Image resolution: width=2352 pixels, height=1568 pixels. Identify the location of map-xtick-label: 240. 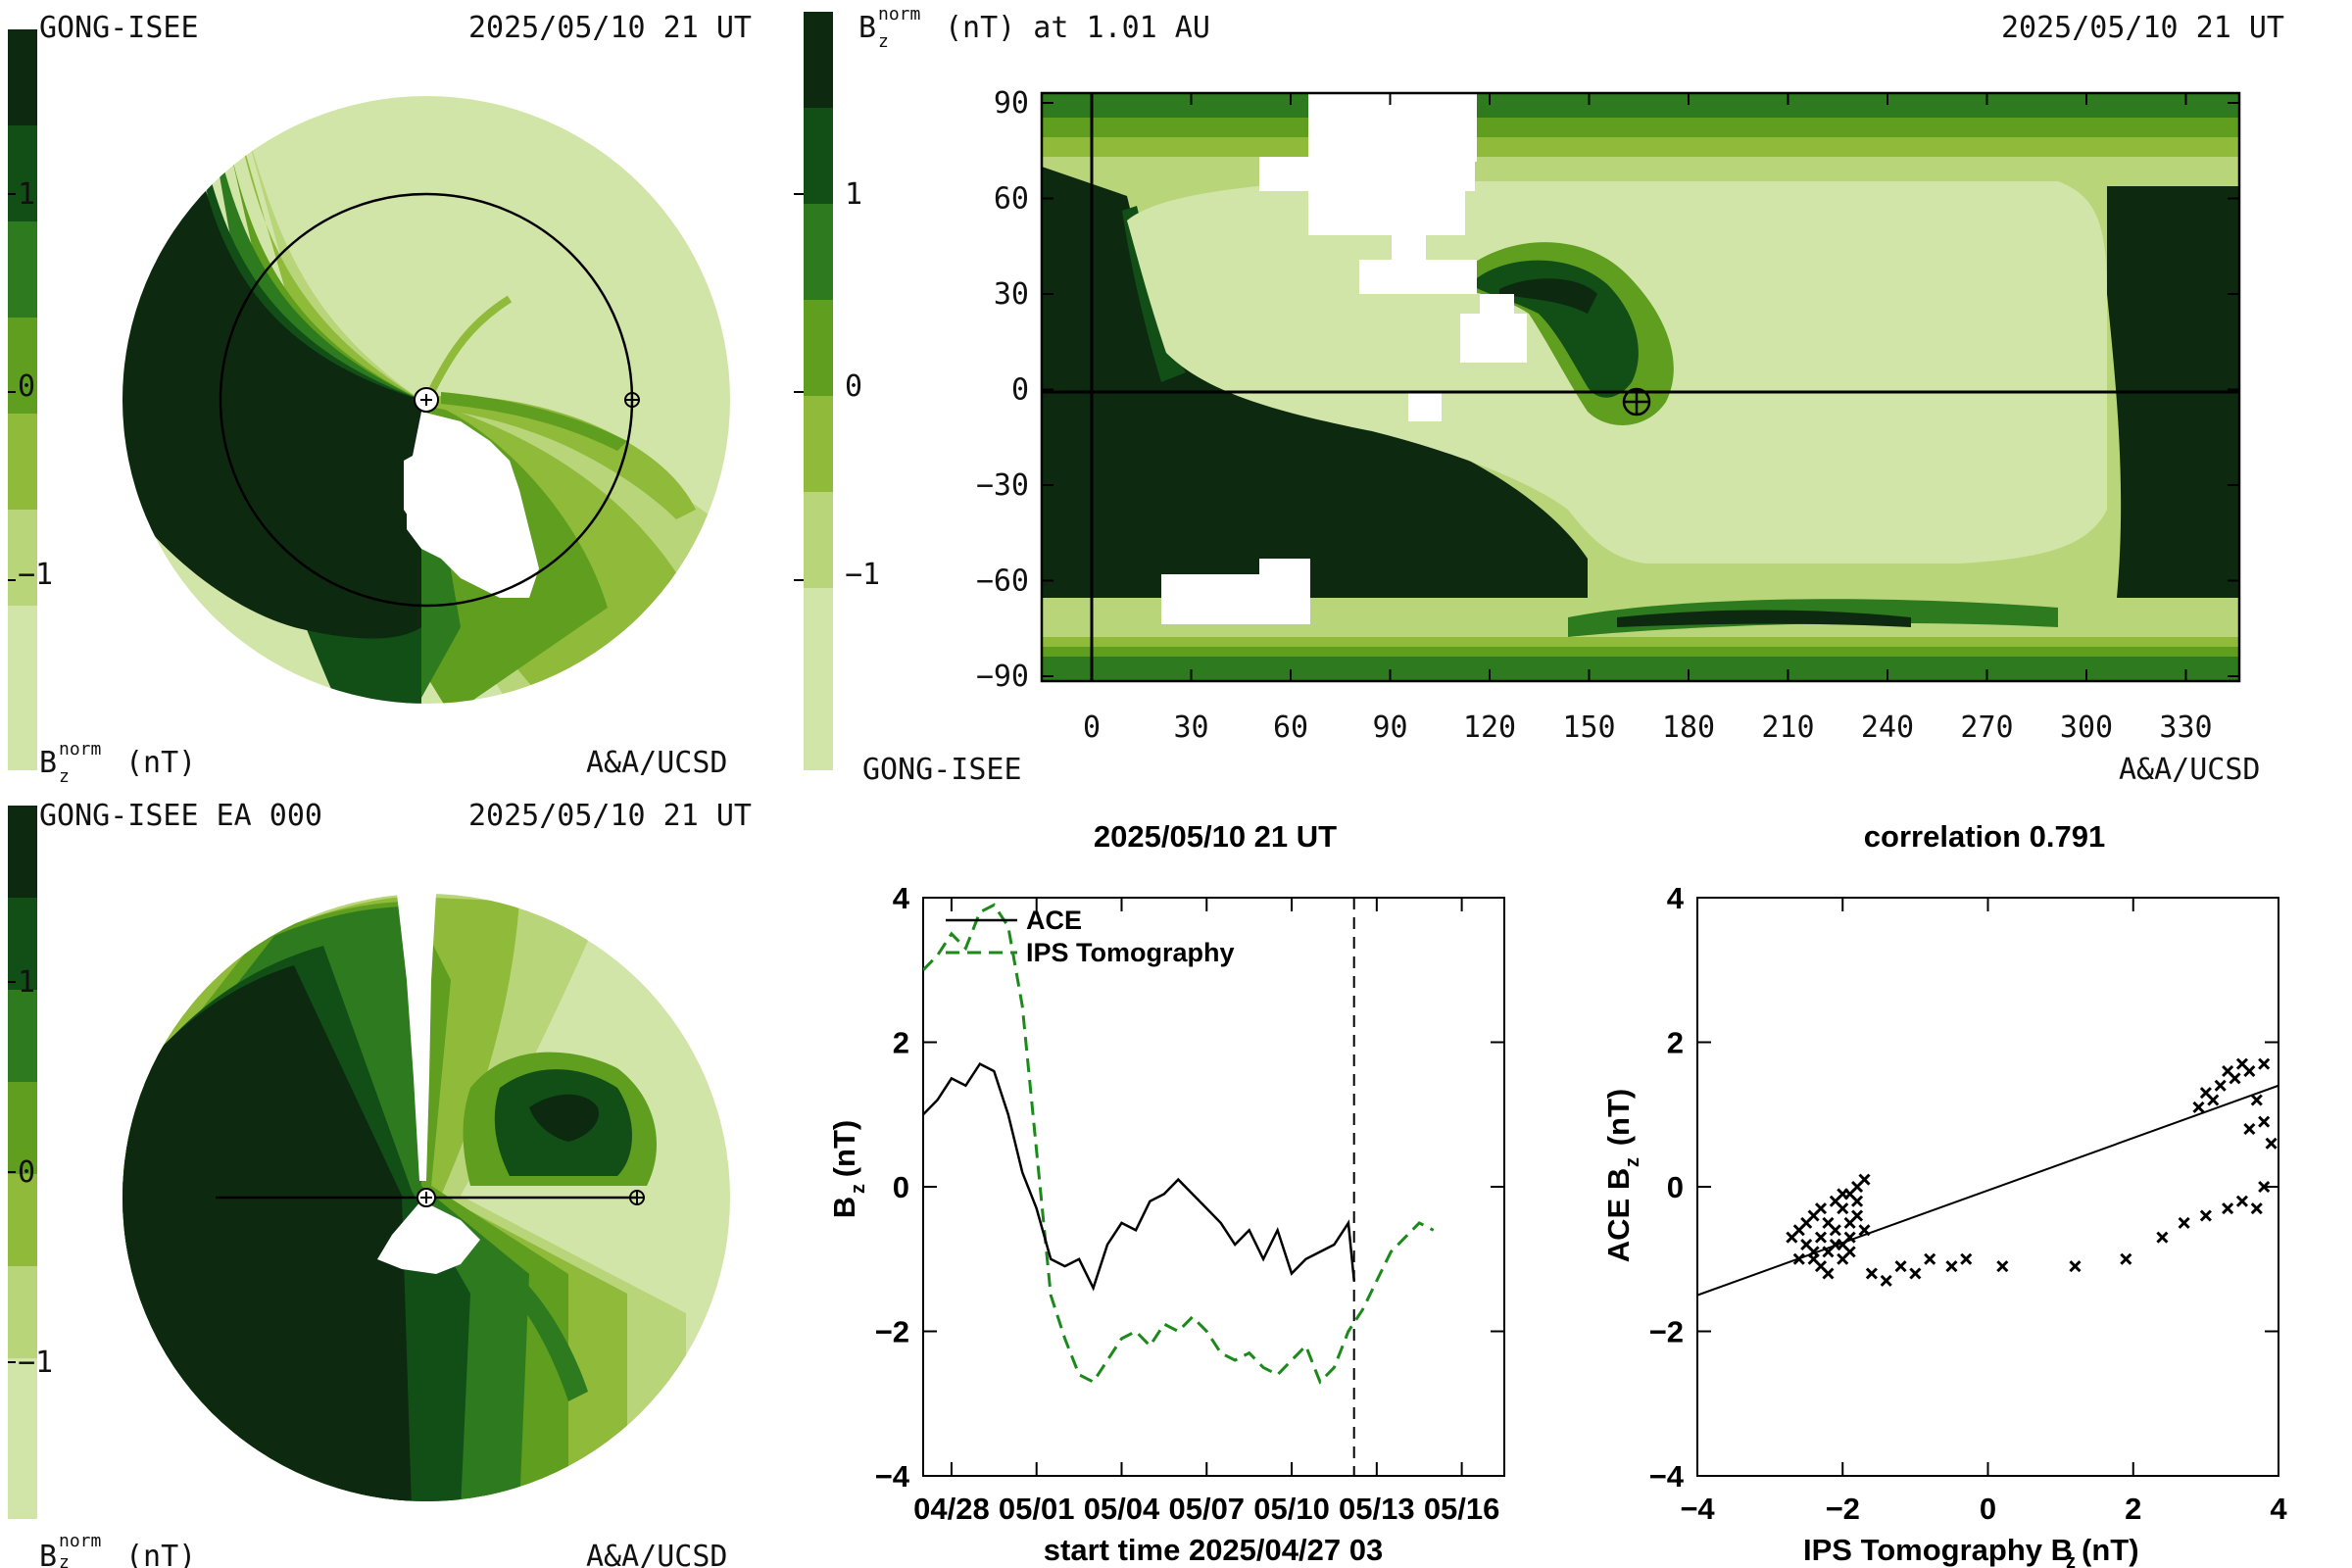
(1887, 727).